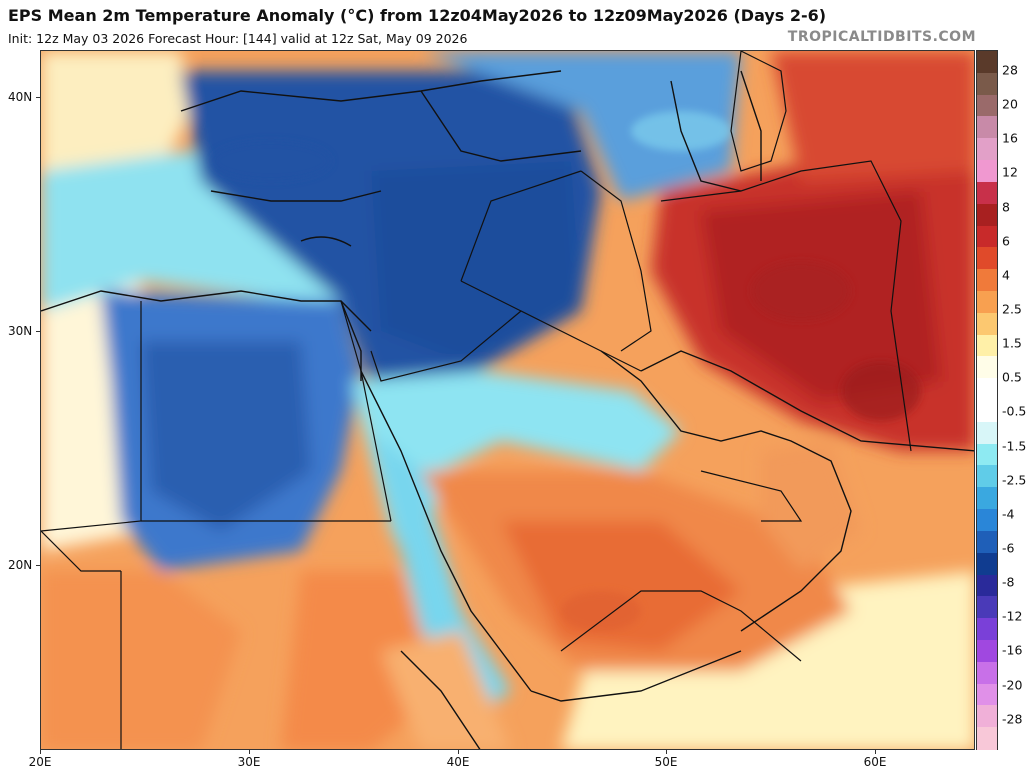 The image size is (1033, 773). What do you see at coordinates (458, 762) in the screenshot?
I see `lon-label-40e: 40E` at bounding box center [458, 762].